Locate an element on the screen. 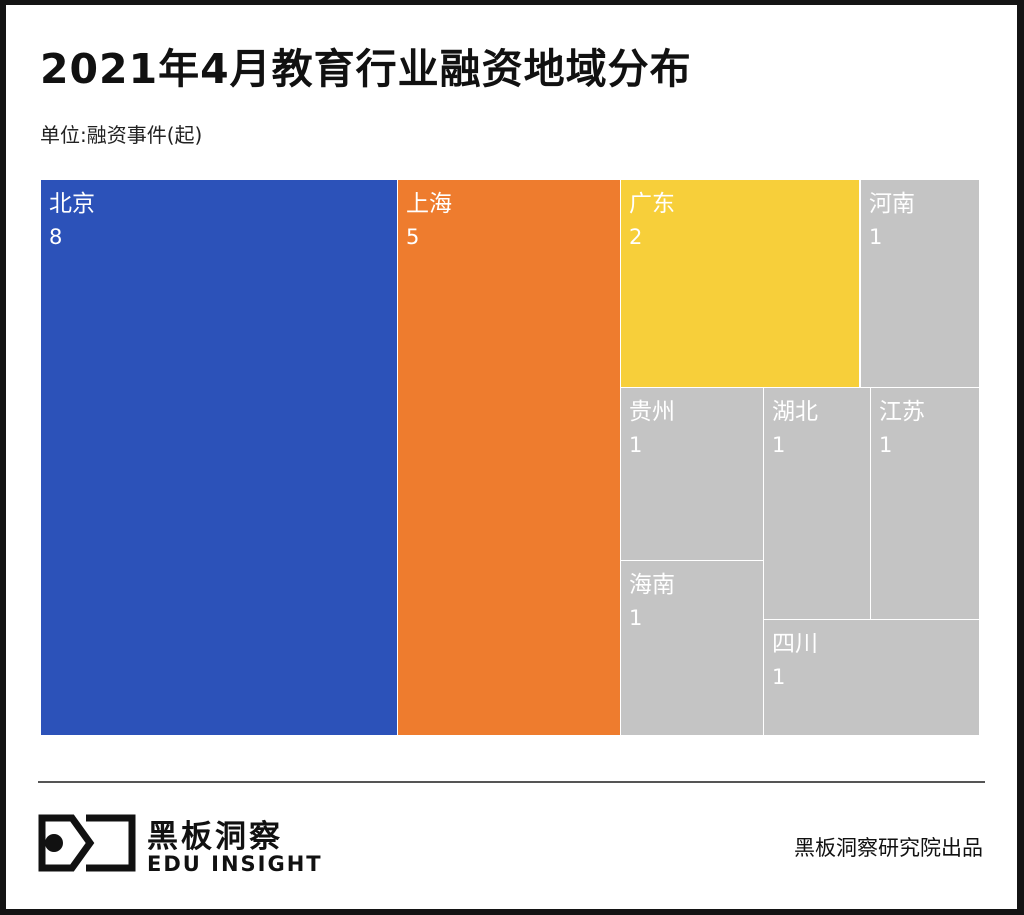 The image size is (1024, 915). treemap-cell-8: 海南 1 is located at coordinates (692, 648).